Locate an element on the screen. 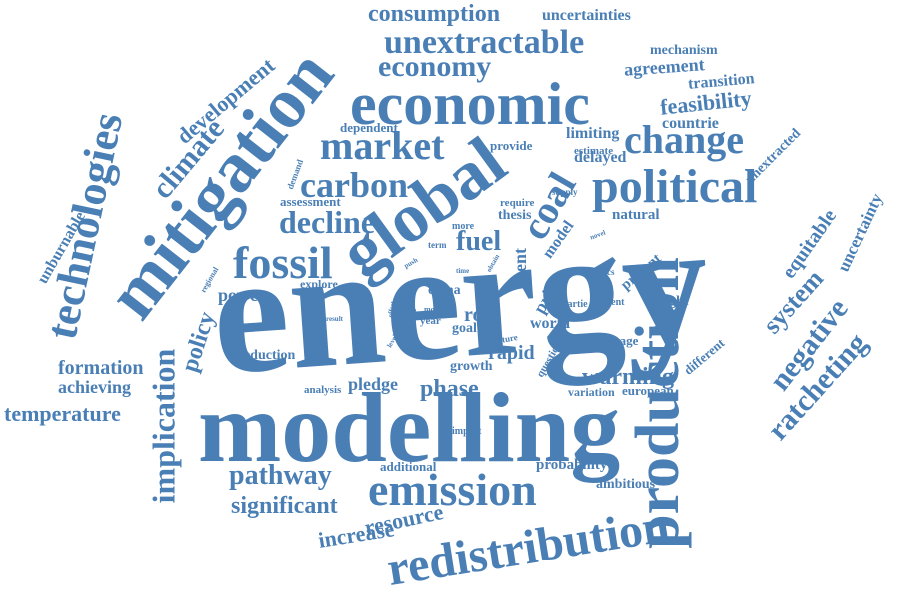  word-role: role is located at coordinates (480, 315).